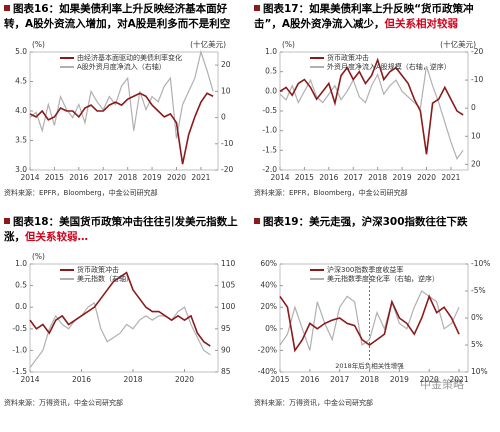 The height and width of the screenshot is (432, 500). What do you see at coordinates (226, 349) in the screenshot?
I see `y2-tick-label: 90` at bounding box center [226, 349].